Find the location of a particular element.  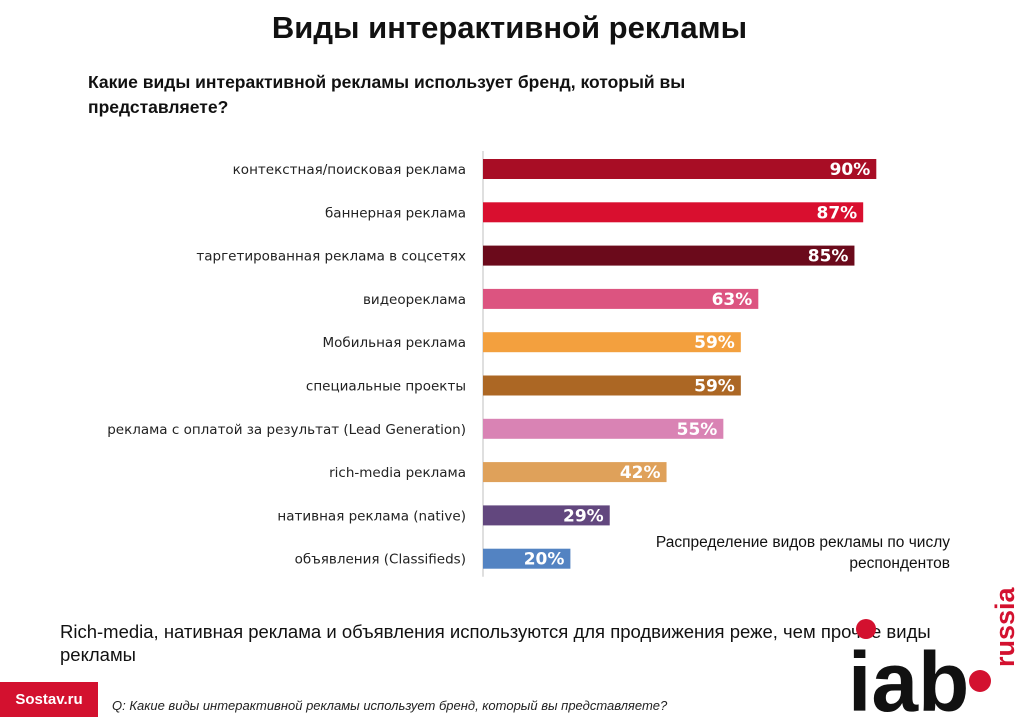

iab-russia-logo: iab russia is located at coordinates (933, 651).